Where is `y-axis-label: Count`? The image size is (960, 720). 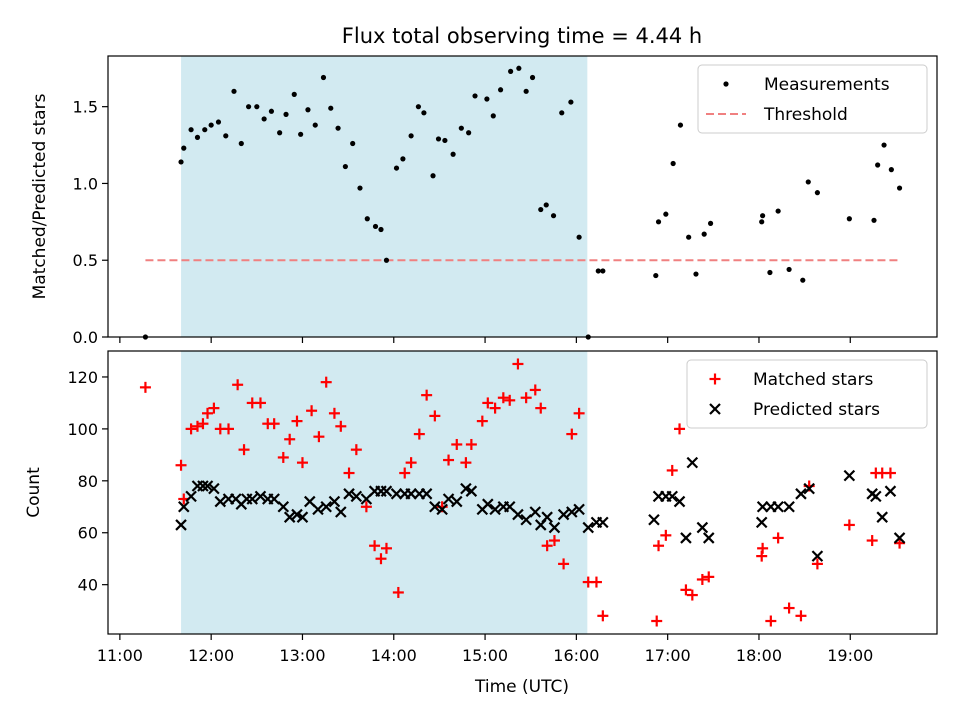
y-axis-label: Count is located at coordinates (34, 492).